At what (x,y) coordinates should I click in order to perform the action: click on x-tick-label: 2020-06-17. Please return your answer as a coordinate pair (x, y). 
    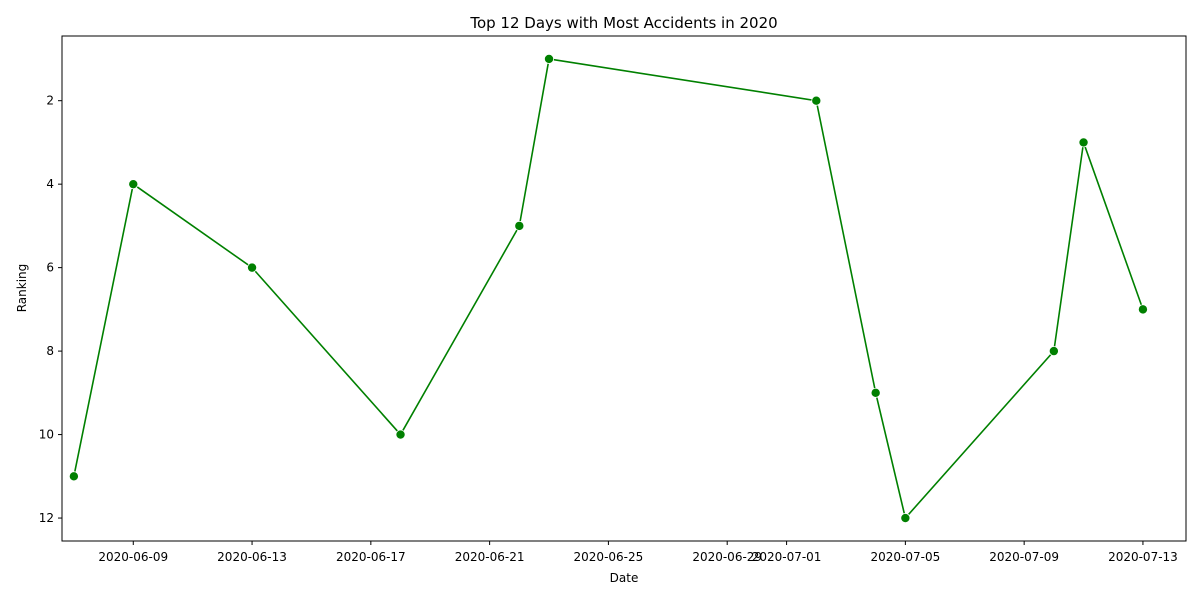
    Looking at the image, I should click on (371, 557).